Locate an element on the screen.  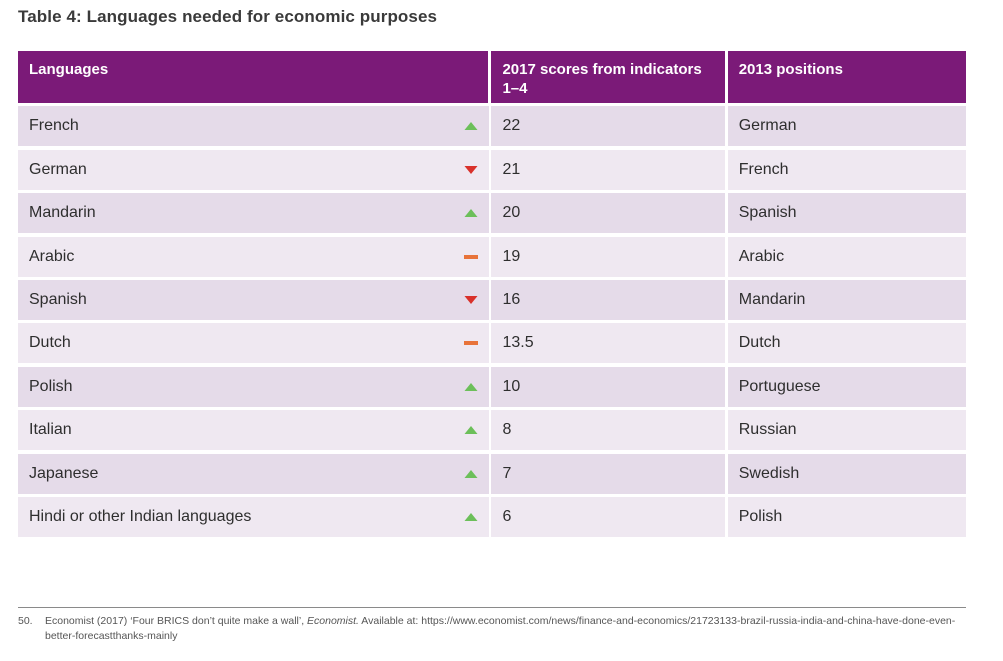
table-row: Japanese 7 Swedish is located at coordinates (492, 473).